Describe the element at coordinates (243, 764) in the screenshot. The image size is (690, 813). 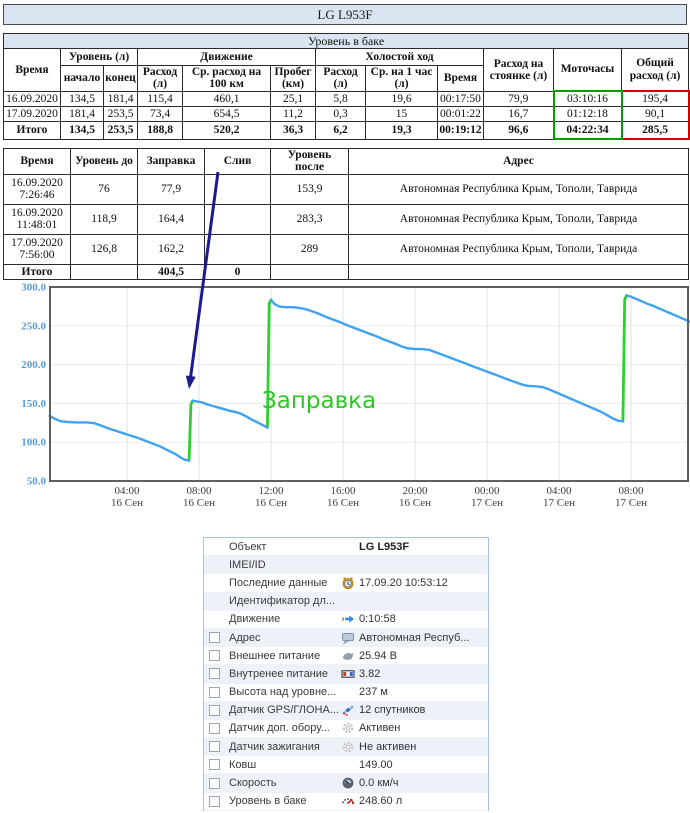
I see `sensor-label: Ковш` at that location.